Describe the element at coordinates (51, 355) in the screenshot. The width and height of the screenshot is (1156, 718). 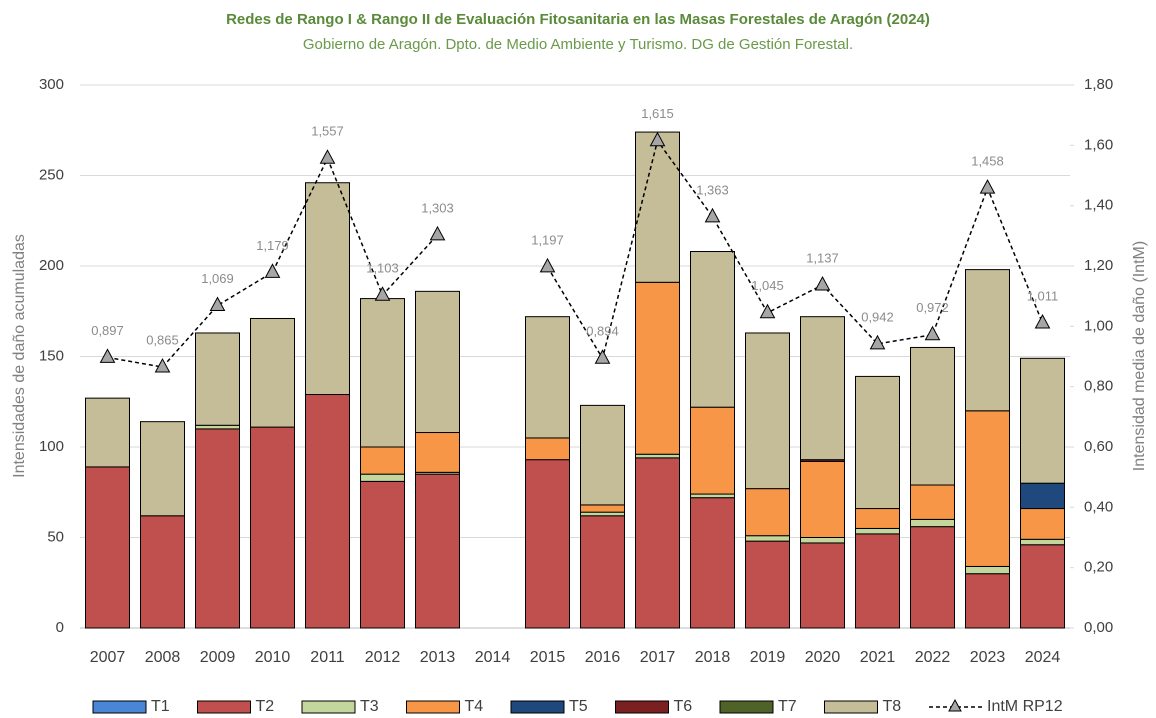
I see `y-tick-label: 150` at that location.